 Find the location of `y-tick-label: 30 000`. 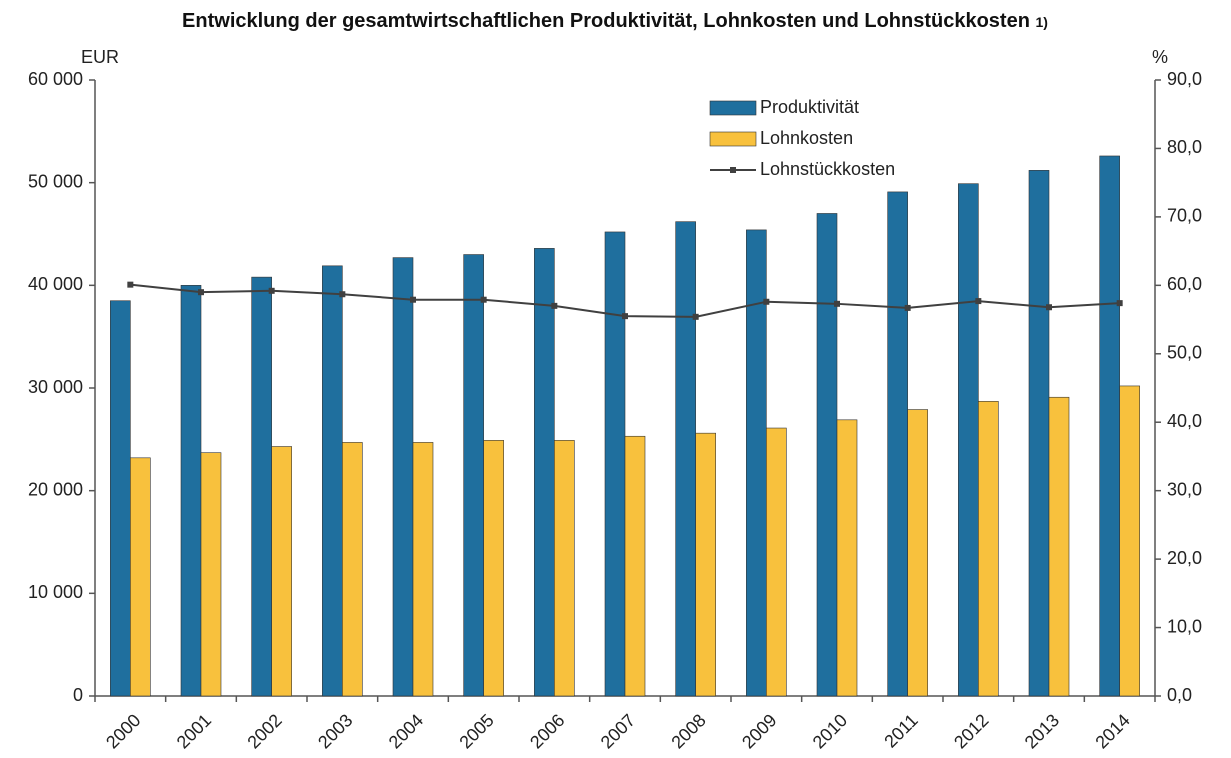

y-tick-label: 30 000 is located at coordinates (55, 387).